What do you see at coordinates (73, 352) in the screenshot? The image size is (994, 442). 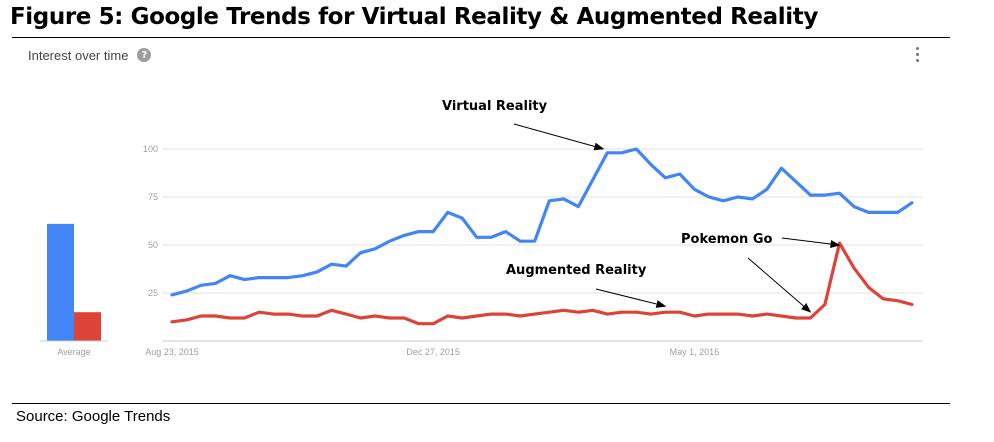 I see `average-label: Average` at bounding box center [73, 352].